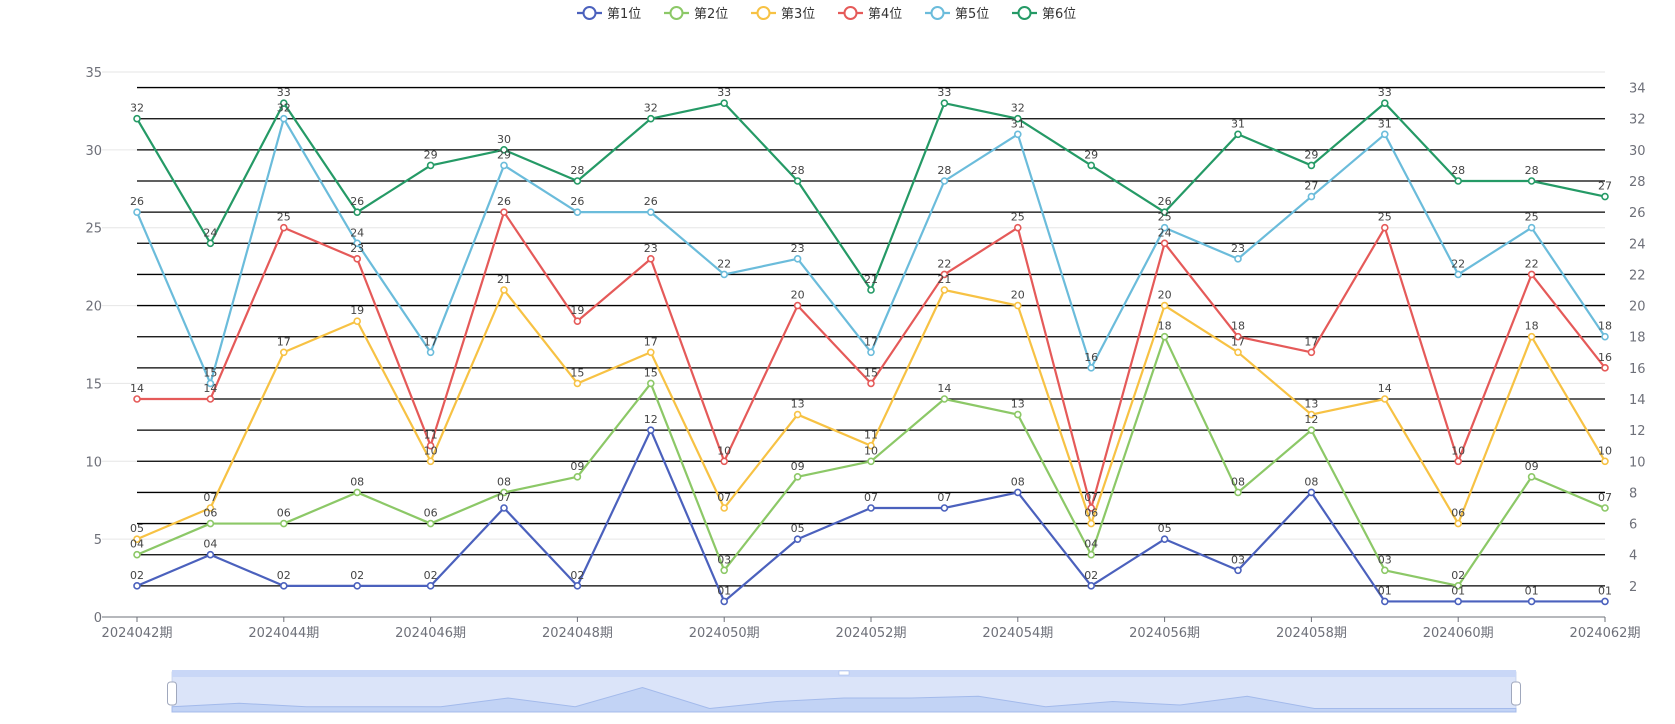 The height and width of the screenshot is (724, 1675). What do you see at coordinates (844, 673) in the screenshot?
I see `datazoom-grip` at bounding box center [844, 673].